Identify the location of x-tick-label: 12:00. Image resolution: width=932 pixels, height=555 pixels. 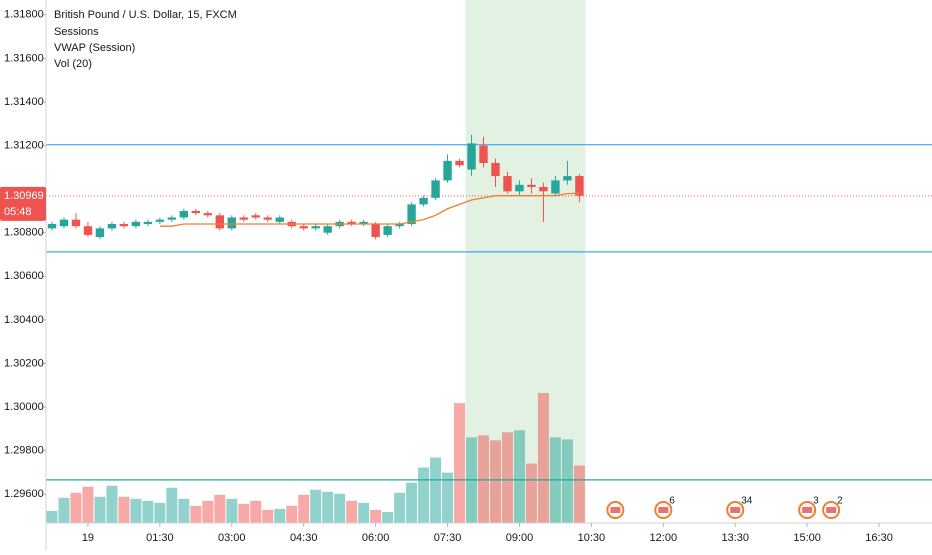
(664, 538).